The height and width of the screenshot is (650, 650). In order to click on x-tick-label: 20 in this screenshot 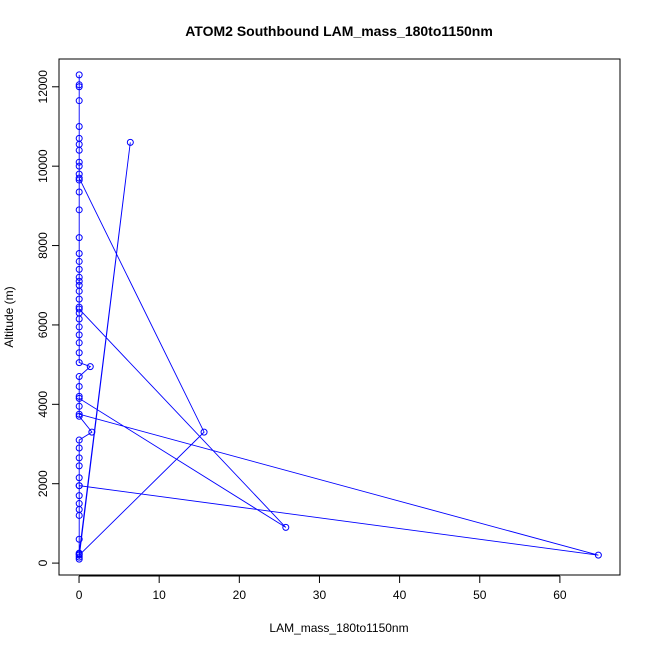, I will do `click(240, 595)`.